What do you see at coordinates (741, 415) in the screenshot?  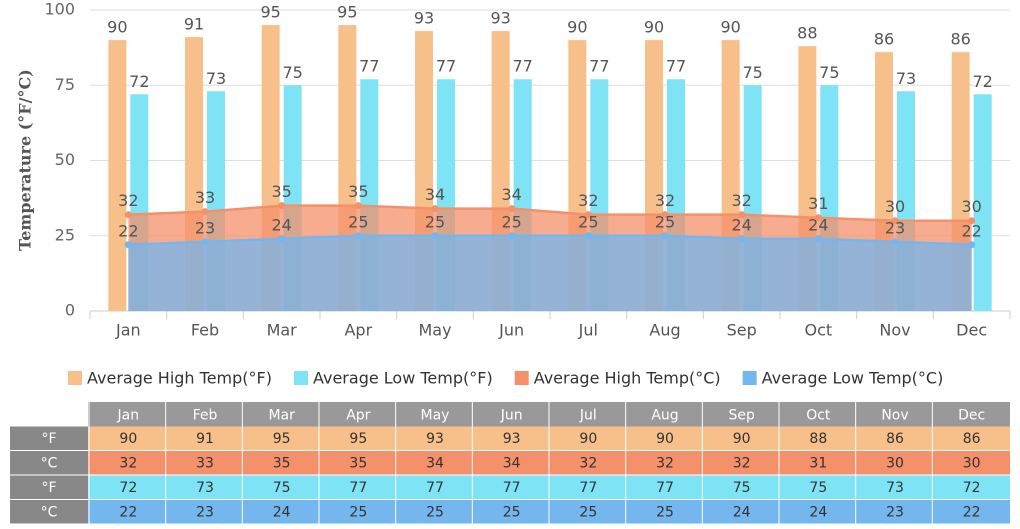 I see `table-header: Sep` at bounding box center [741, 415].